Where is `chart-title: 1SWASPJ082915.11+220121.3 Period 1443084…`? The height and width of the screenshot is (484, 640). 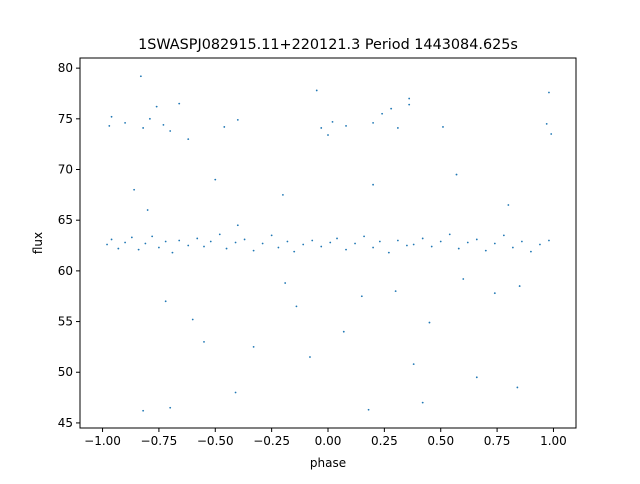
chart-title: 1SWASPJ082915.11+220121.3 Period 1443084… is located at coordinates (328, 45).